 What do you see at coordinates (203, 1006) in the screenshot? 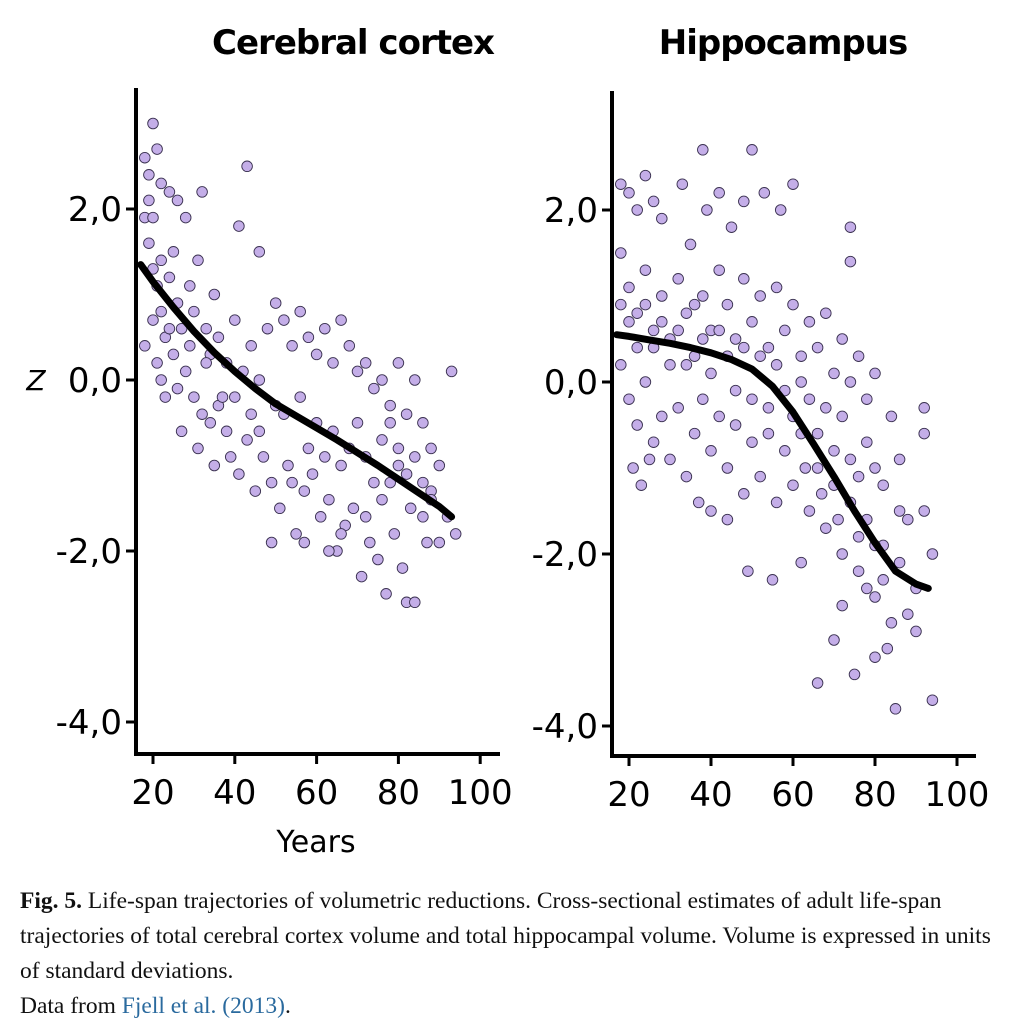
I see `citation-link: Fjell et al. (2013)` at bounding box center [203, 1006].